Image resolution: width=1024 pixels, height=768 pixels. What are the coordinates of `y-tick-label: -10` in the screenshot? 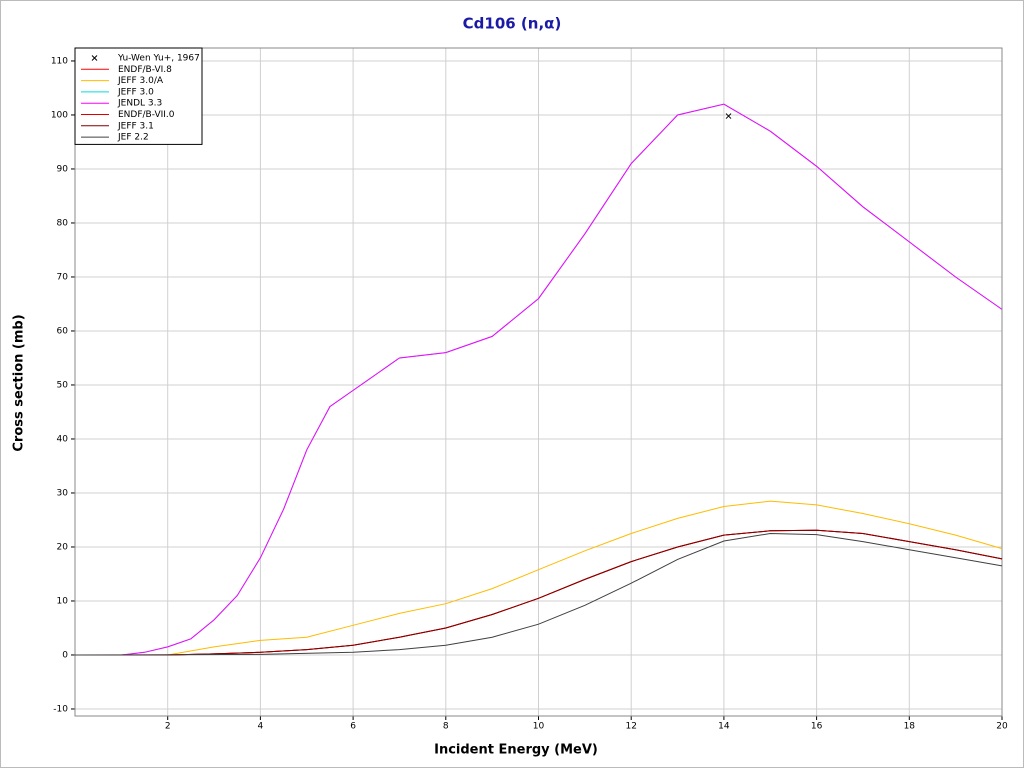 It's located at (60, 709).